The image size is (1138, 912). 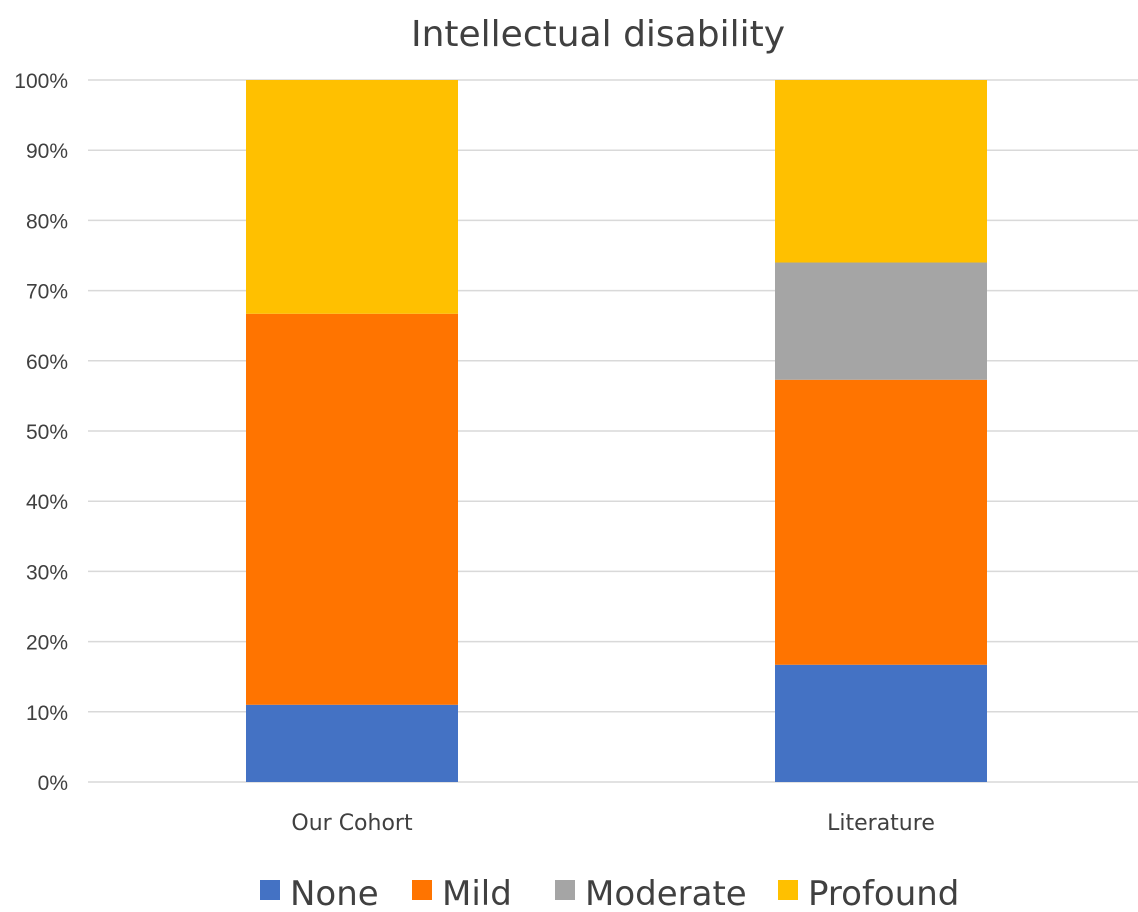 I want to click on y-tick-label: 40%, so click(x=47, y=502).